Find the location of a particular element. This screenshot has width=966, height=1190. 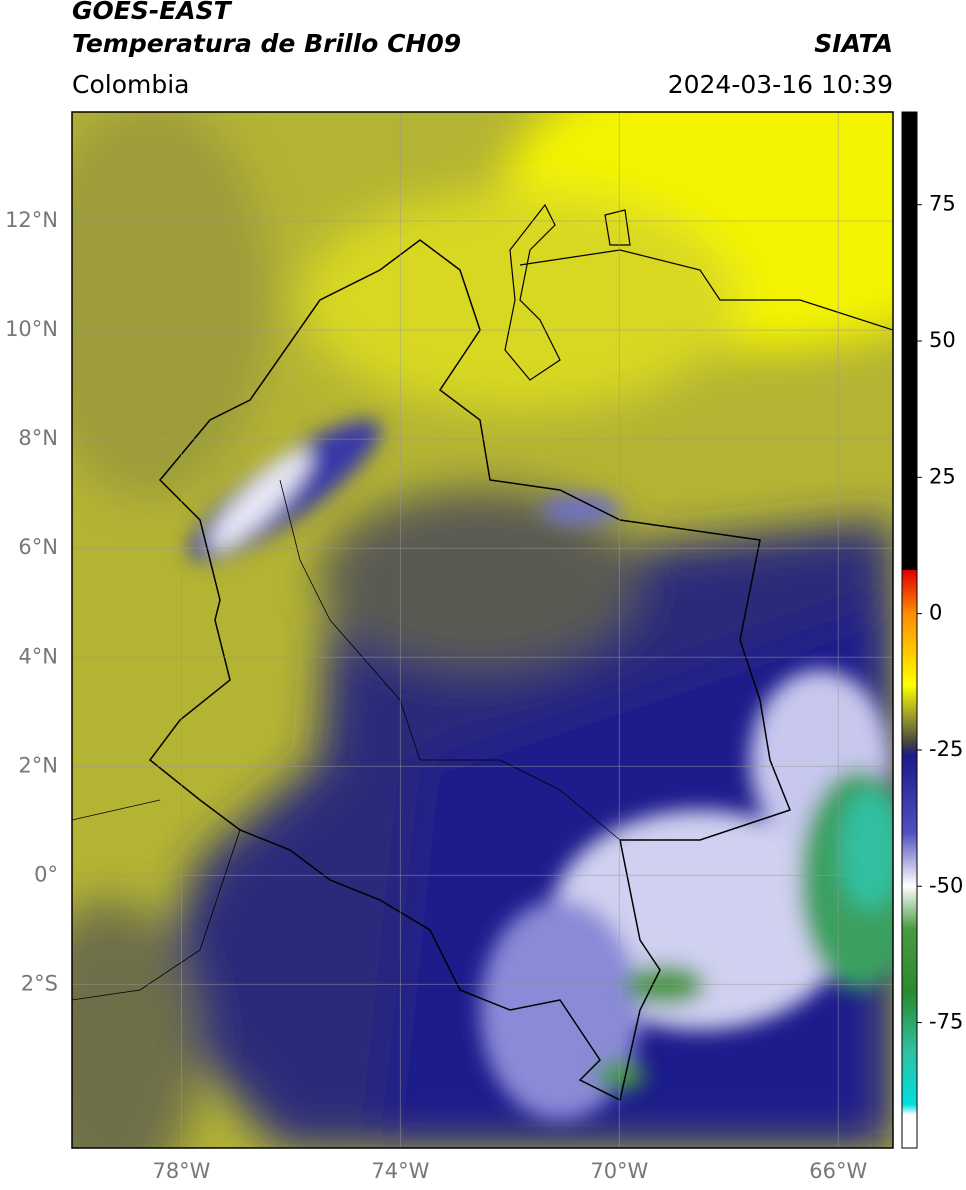

satellite: GOES-EAST is located at coordinates (152, 12).